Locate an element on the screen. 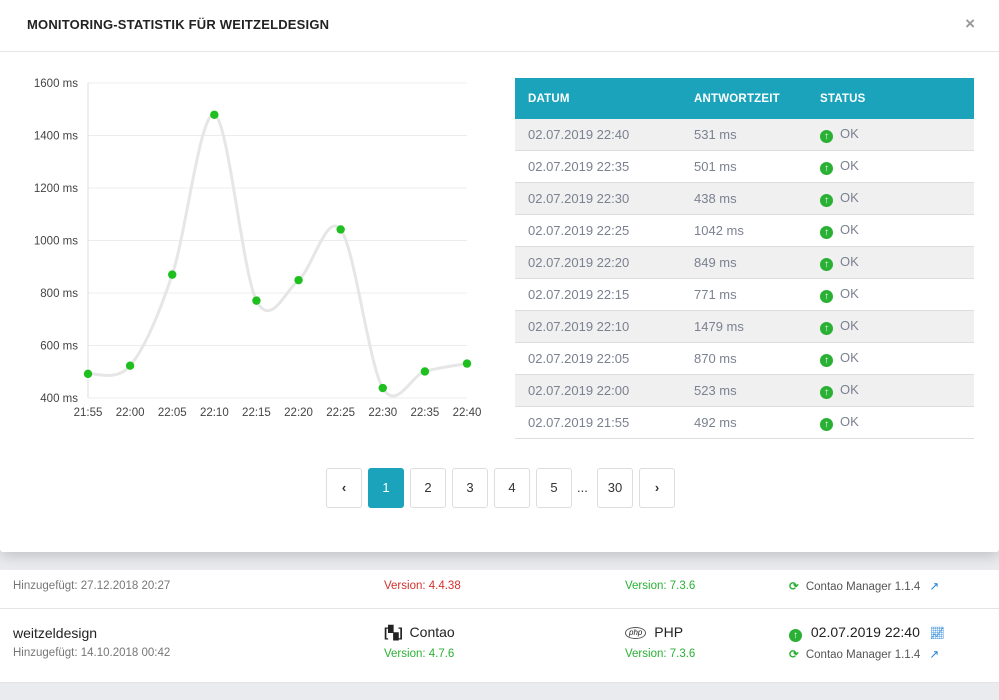 This screenshot has width=999, height=700. table-row: 02.07.2019 22:05 870 ms ↑ OK is located at coordinates (744, 358).